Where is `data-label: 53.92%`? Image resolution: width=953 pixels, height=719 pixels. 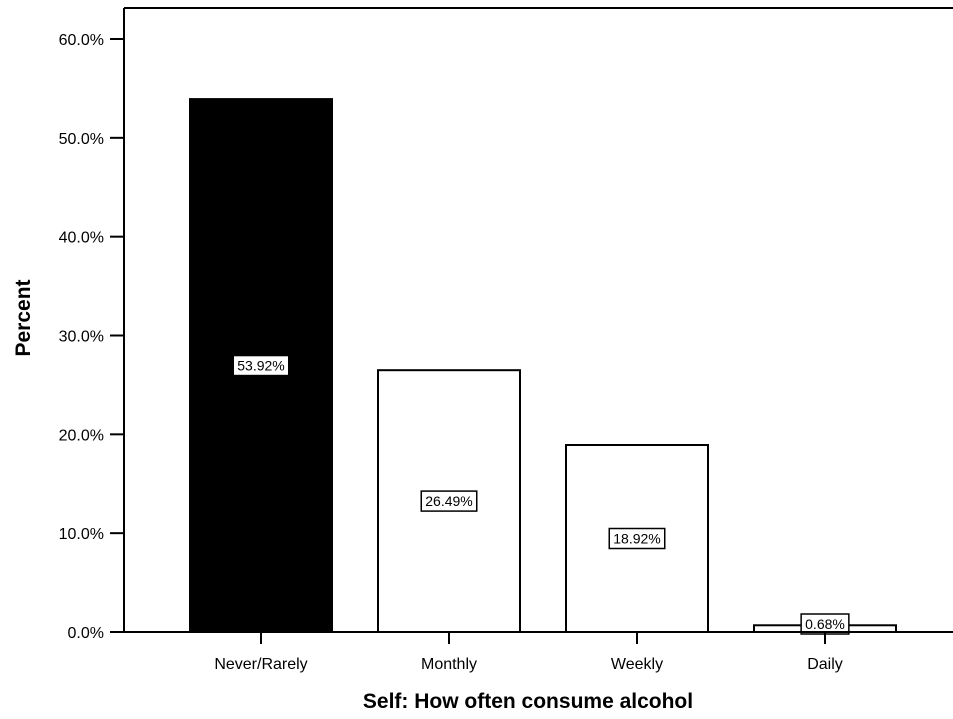 data-label: 53.92% is located at coordinates (260, 366).